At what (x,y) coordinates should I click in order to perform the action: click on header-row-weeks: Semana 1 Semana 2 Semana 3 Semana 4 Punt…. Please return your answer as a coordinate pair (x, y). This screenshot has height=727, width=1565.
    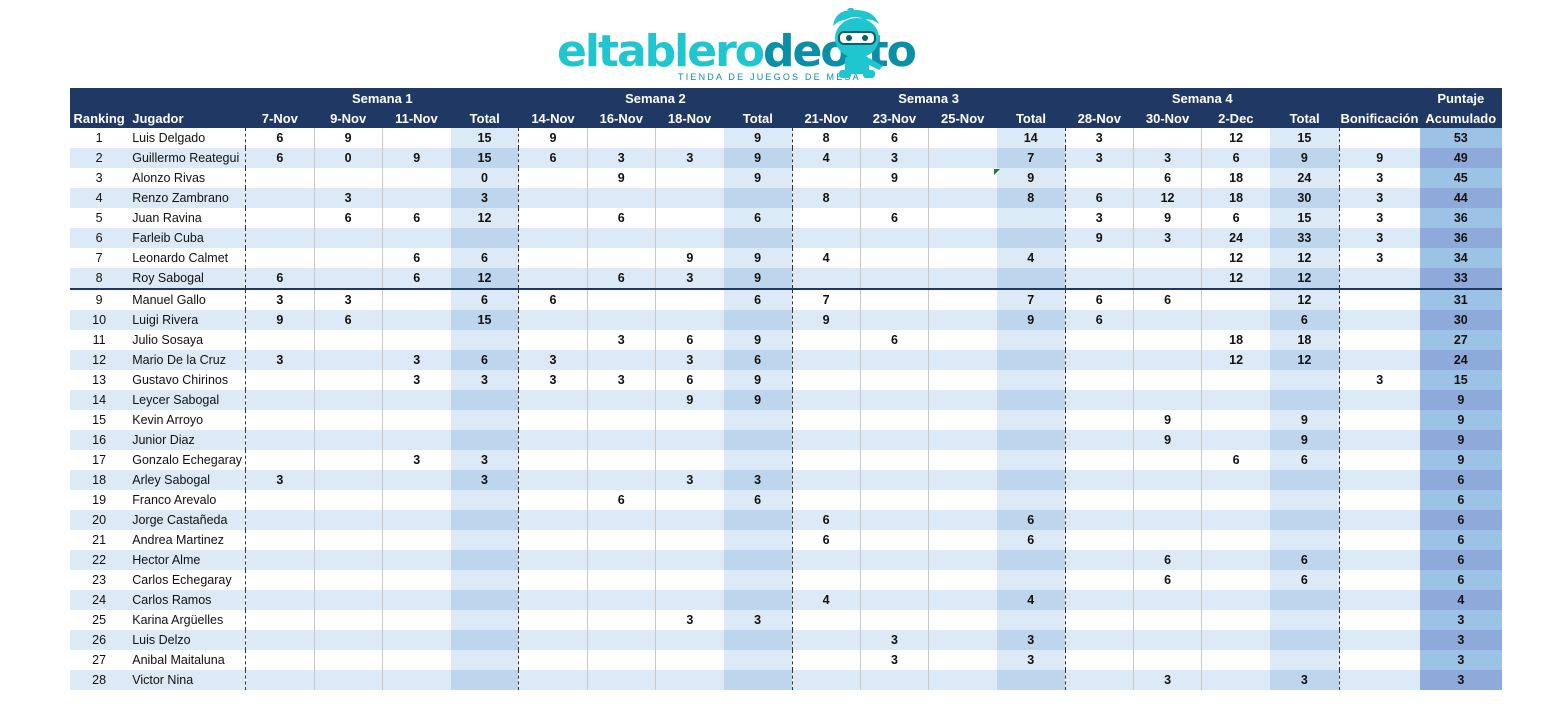
    Looking at the image, I should click on (786, 98).